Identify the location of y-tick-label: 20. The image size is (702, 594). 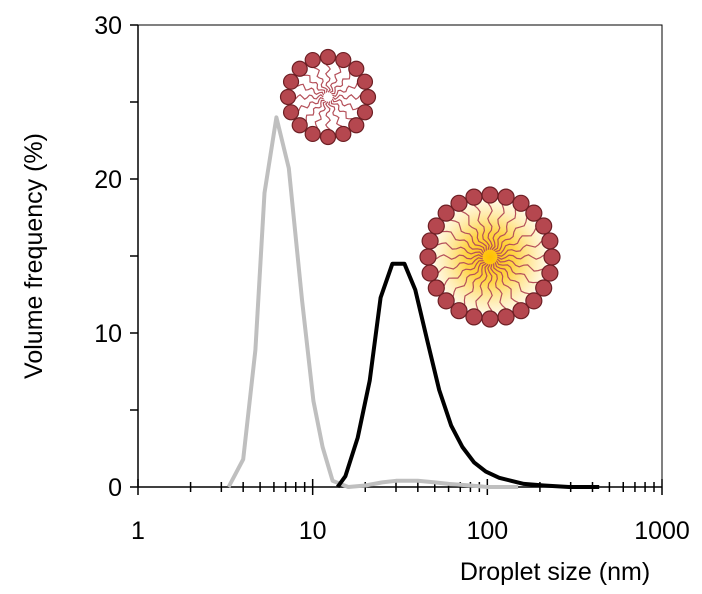
(108, 180).